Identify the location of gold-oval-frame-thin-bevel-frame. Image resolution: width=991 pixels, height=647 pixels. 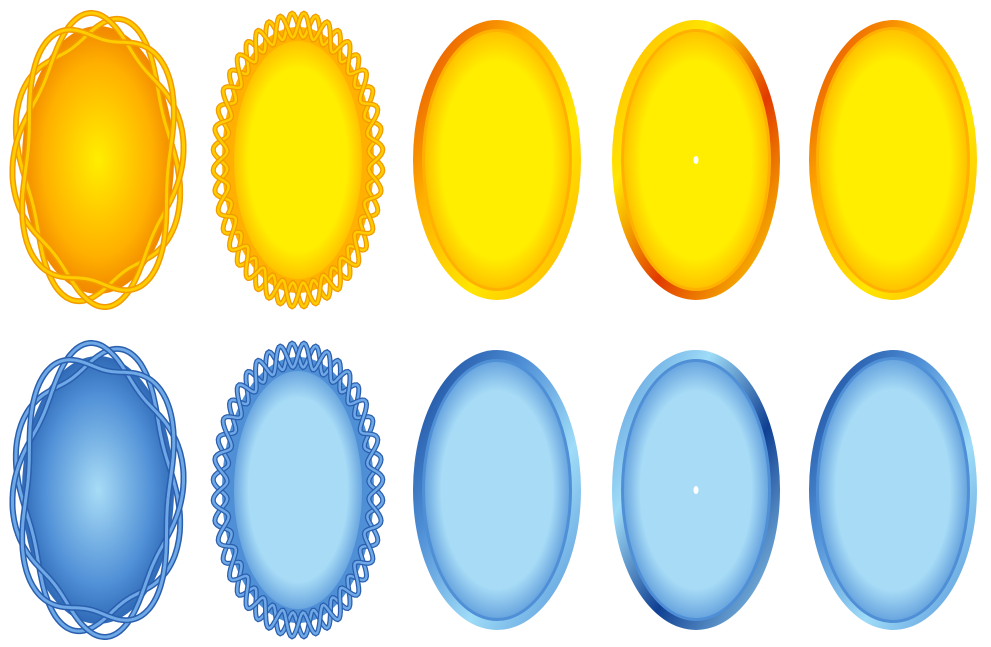
(893, 160).